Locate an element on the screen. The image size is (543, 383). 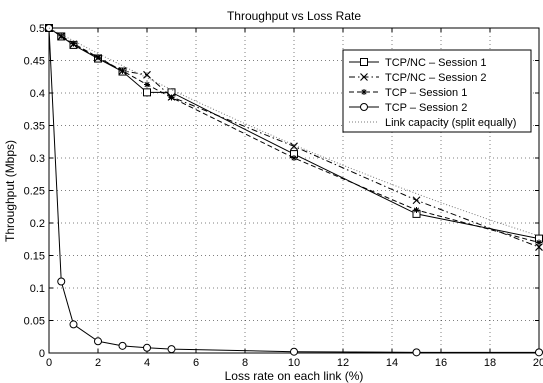
y-tick-label: 0.15 is located at coordinates (34, 257).